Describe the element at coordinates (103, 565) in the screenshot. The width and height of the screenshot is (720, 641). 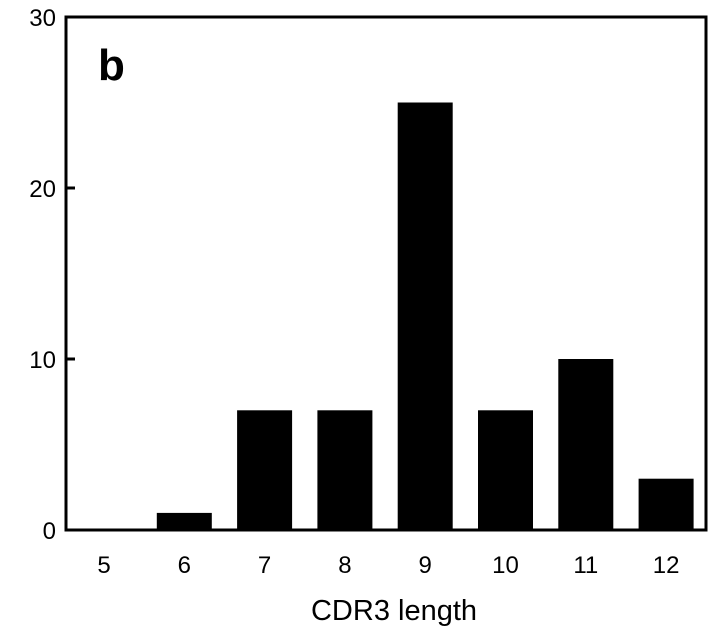
I see `x-tick-label-5: 5` at that location.